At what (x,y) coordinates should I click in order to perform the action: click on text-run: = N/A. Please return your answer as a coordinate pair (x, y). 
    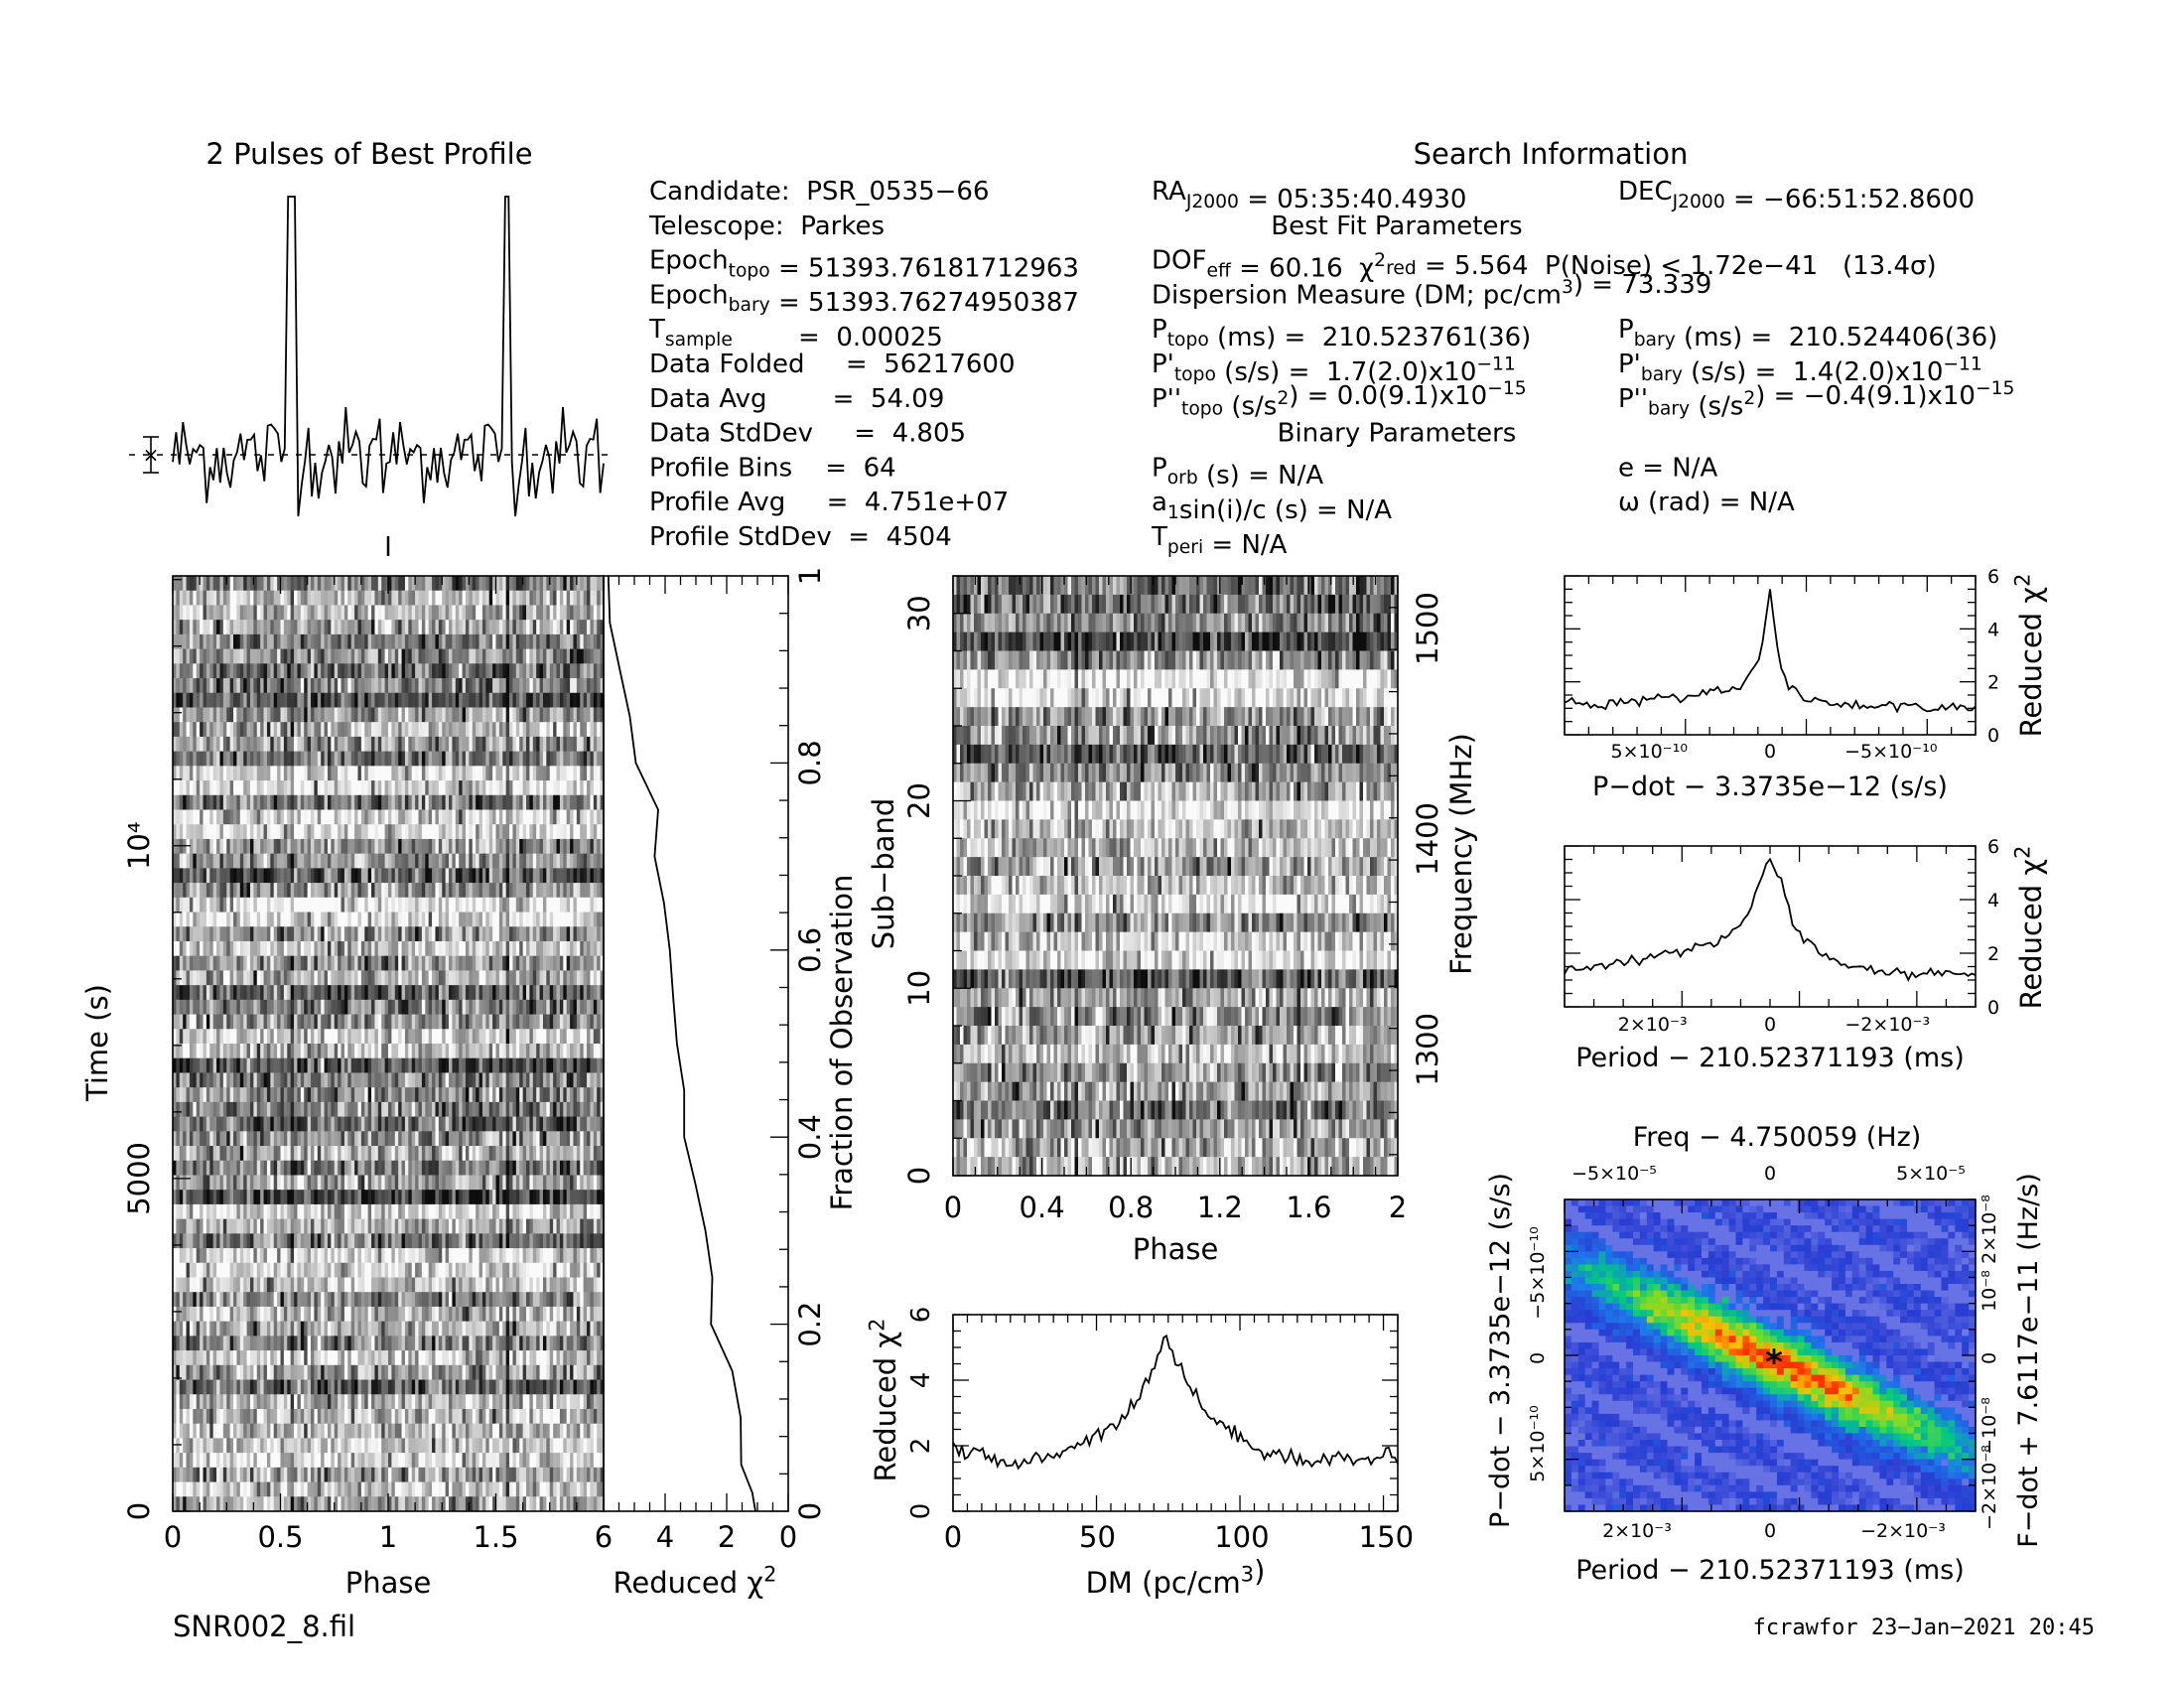
    Looking at the image, I should click on (1245, 545).